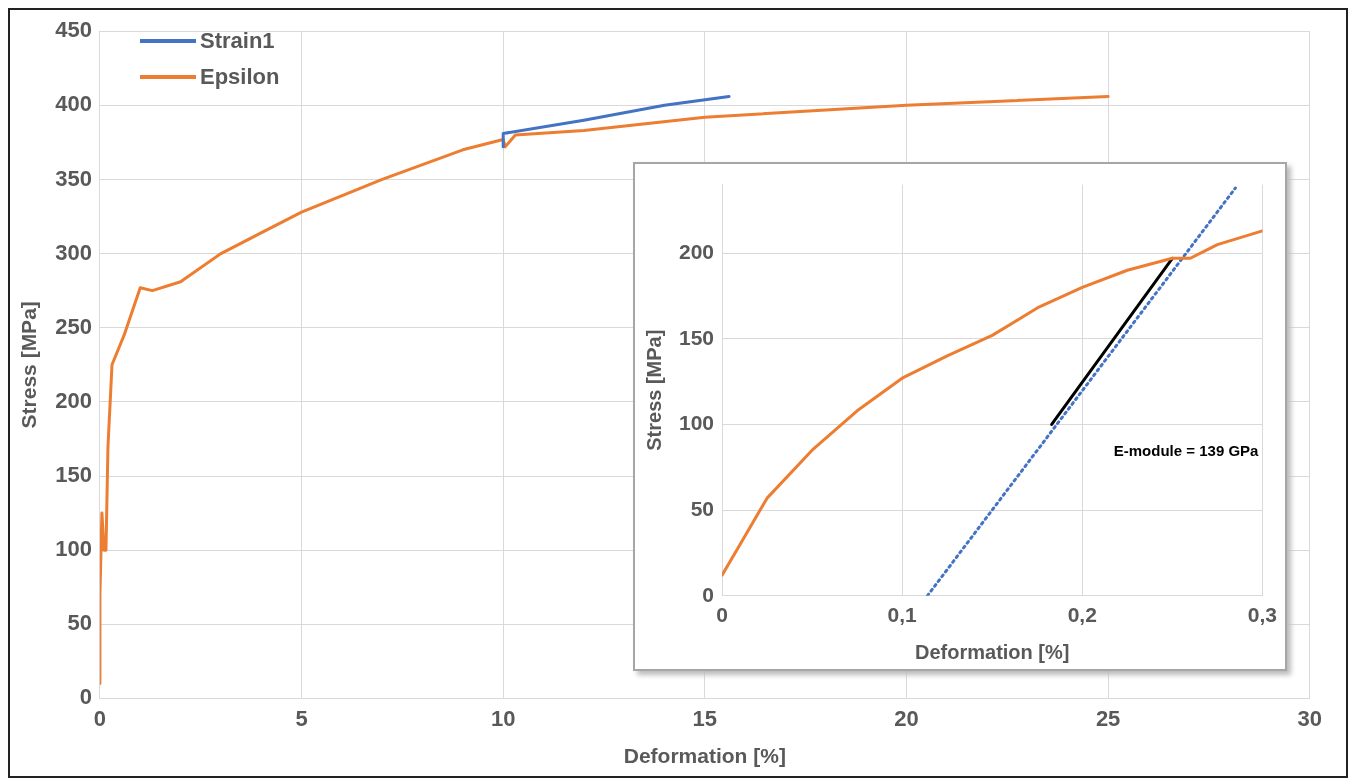 This screenshot has width=1356, height=784. What do you see at coordinates (73, 178) in the screenshot?
I see `y-tick-label: 350` at bounding box center [73, 178].